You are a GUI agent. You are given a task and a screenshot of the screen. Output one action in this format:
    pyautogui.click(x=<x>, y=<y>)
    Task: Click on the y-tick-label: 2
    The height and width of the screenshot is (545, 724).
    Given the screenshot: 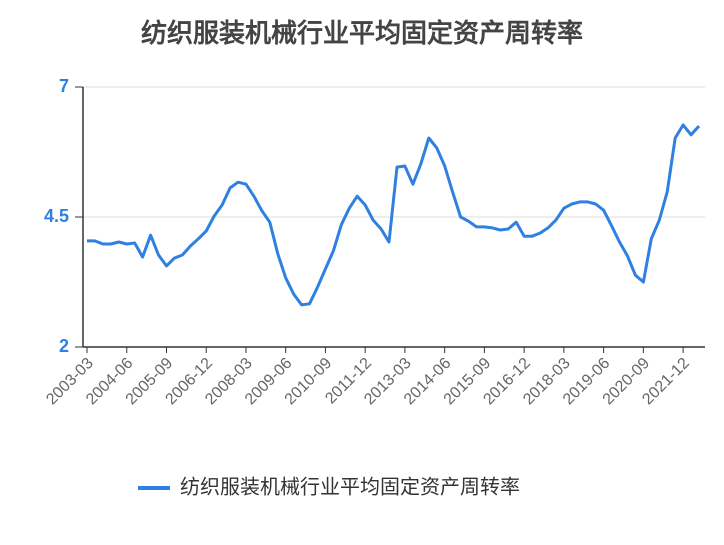 What is the action you would take?
    pyautogui.click(x=64, y=346)
    